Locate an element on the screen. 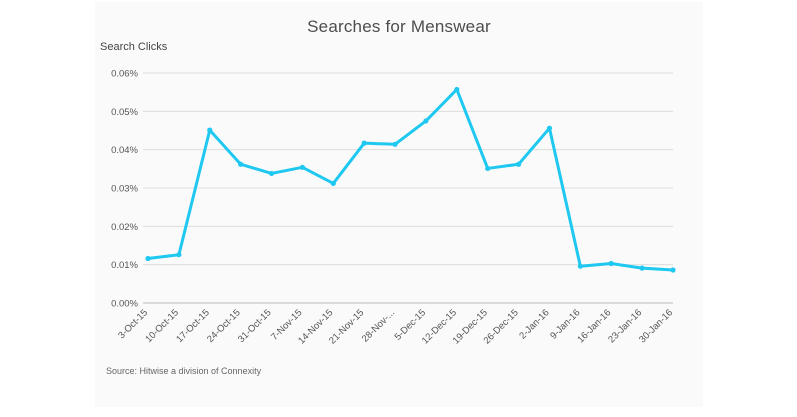 The image size is (797, 417). y-tick-label: 0.04% is located at coordinates (124, 150).